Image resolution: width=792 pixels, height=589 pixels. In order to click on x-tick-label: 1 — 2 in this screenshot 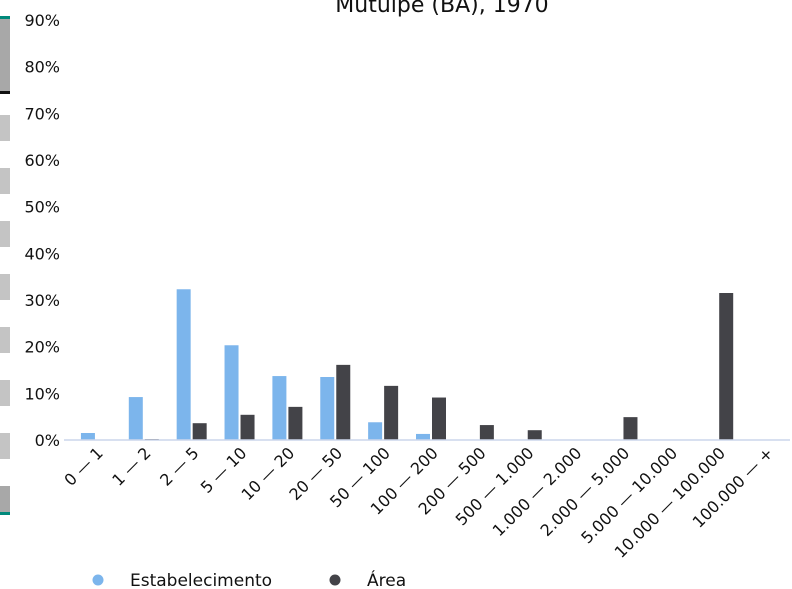, I will do `click(131, 466)`.